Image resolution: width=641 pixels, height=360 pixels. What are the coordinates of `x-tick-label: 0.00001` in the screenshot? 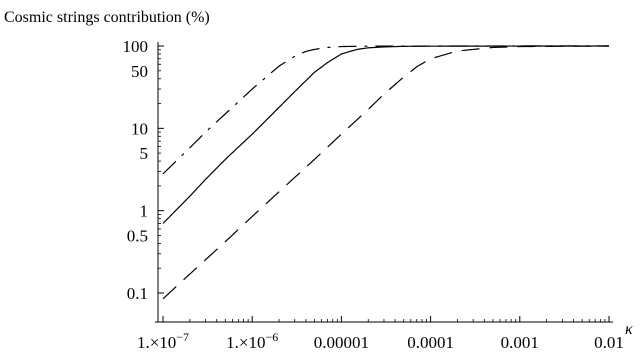 It's located at (341, 342).